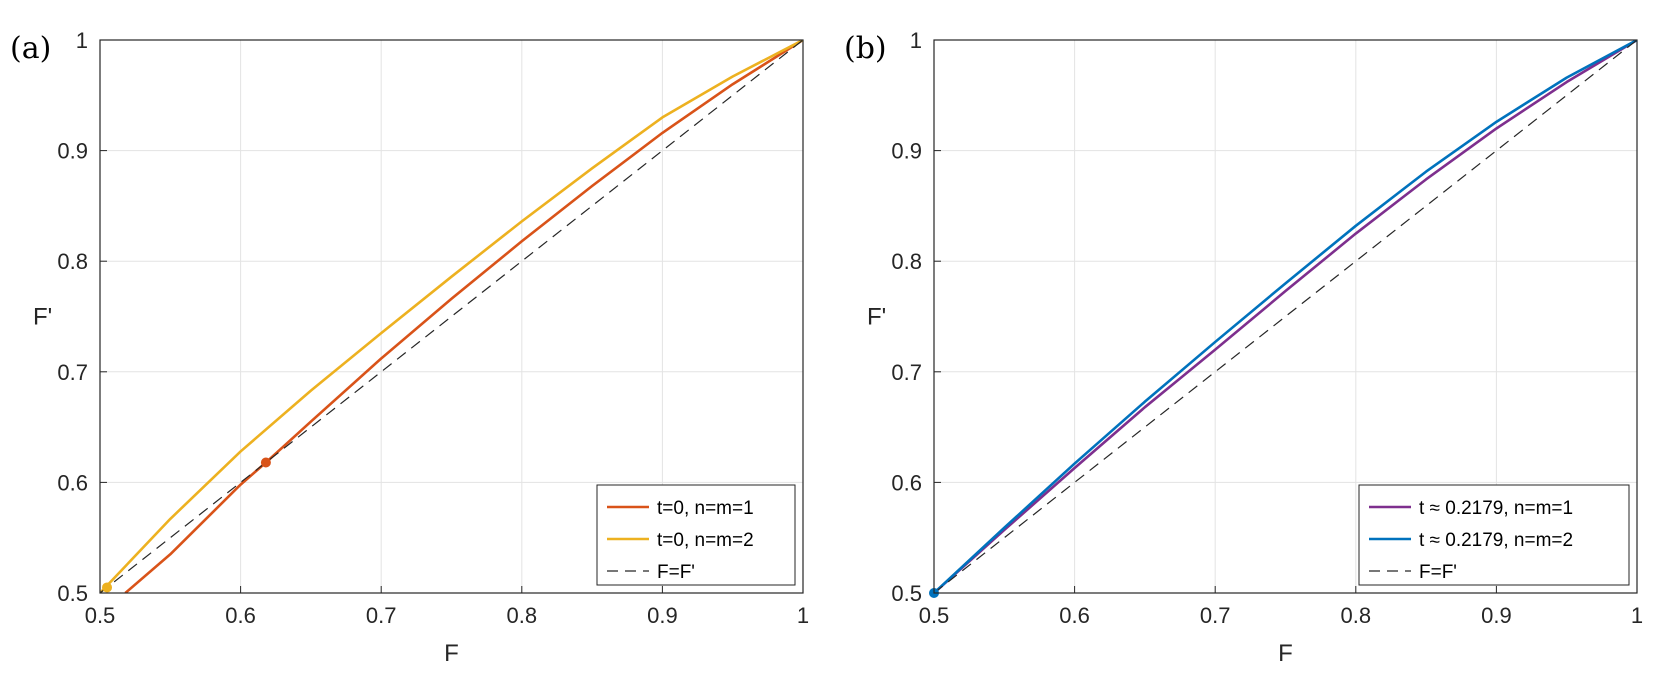  I want to click on legend-entry-1: t ≈ 0.2179, n=m=2, so click(1496, 540).